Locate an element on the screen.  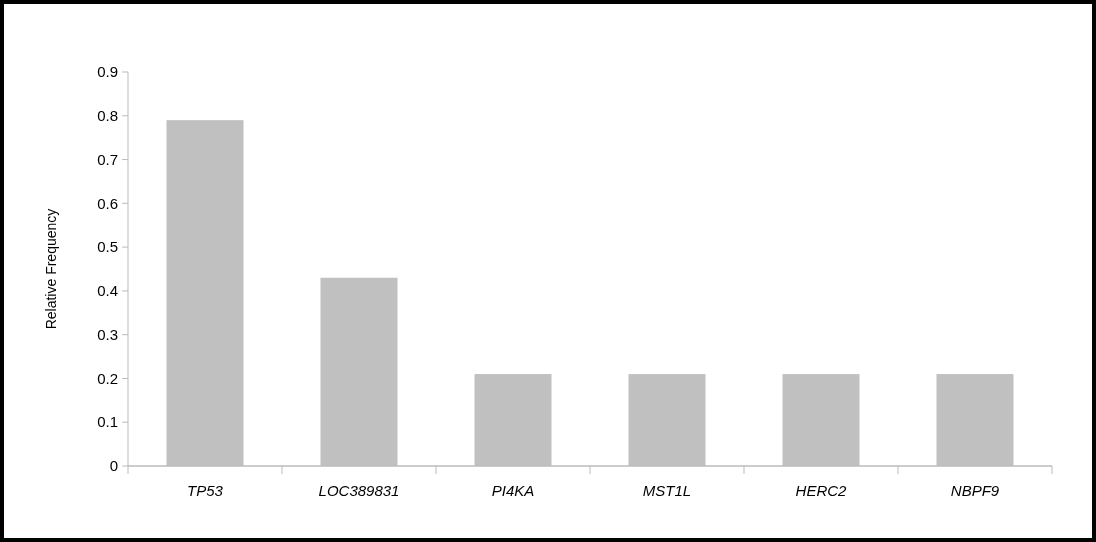
x-tick-label: MST1L is located at coordinates (667, 490).